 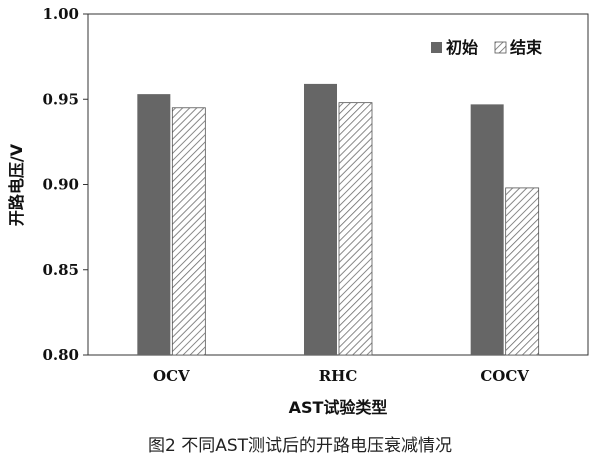 What do you see at coordinates (16, 184) in the screenshot?
I see `y-axis-title: 开路电压/V` at bounding box center [16, 184].